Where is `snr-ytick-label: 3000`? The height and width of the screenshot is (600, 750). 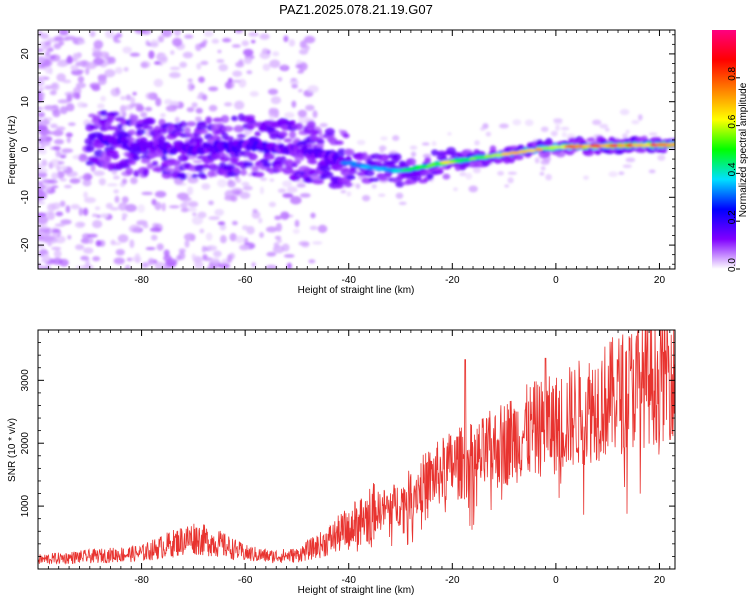 snr-ytick-label: 3000 is located at coordinates (25, 380).